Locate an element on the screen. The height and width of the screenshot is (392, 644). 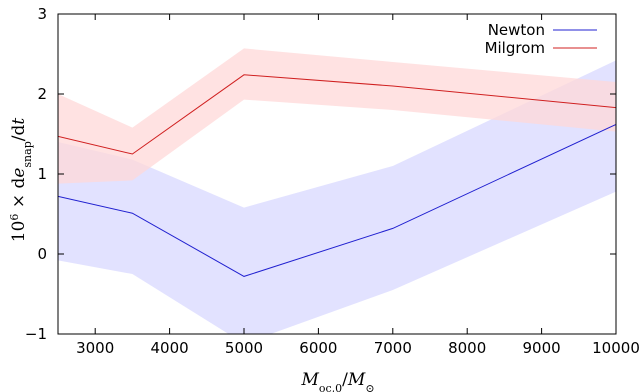
legend-label-newton: Newton is located at coordinates (516, 30).